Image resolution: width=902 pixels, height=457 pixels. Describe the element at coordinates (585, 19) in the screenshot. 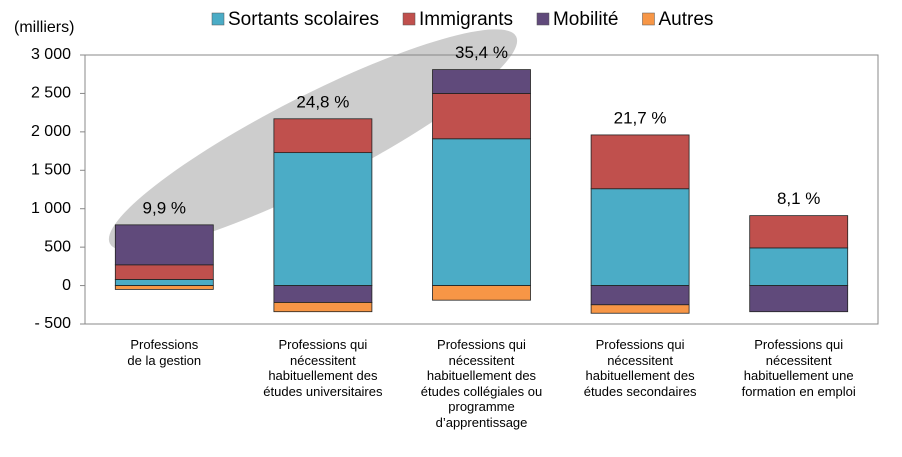

I see `legend-label: Mobilité` at that location.